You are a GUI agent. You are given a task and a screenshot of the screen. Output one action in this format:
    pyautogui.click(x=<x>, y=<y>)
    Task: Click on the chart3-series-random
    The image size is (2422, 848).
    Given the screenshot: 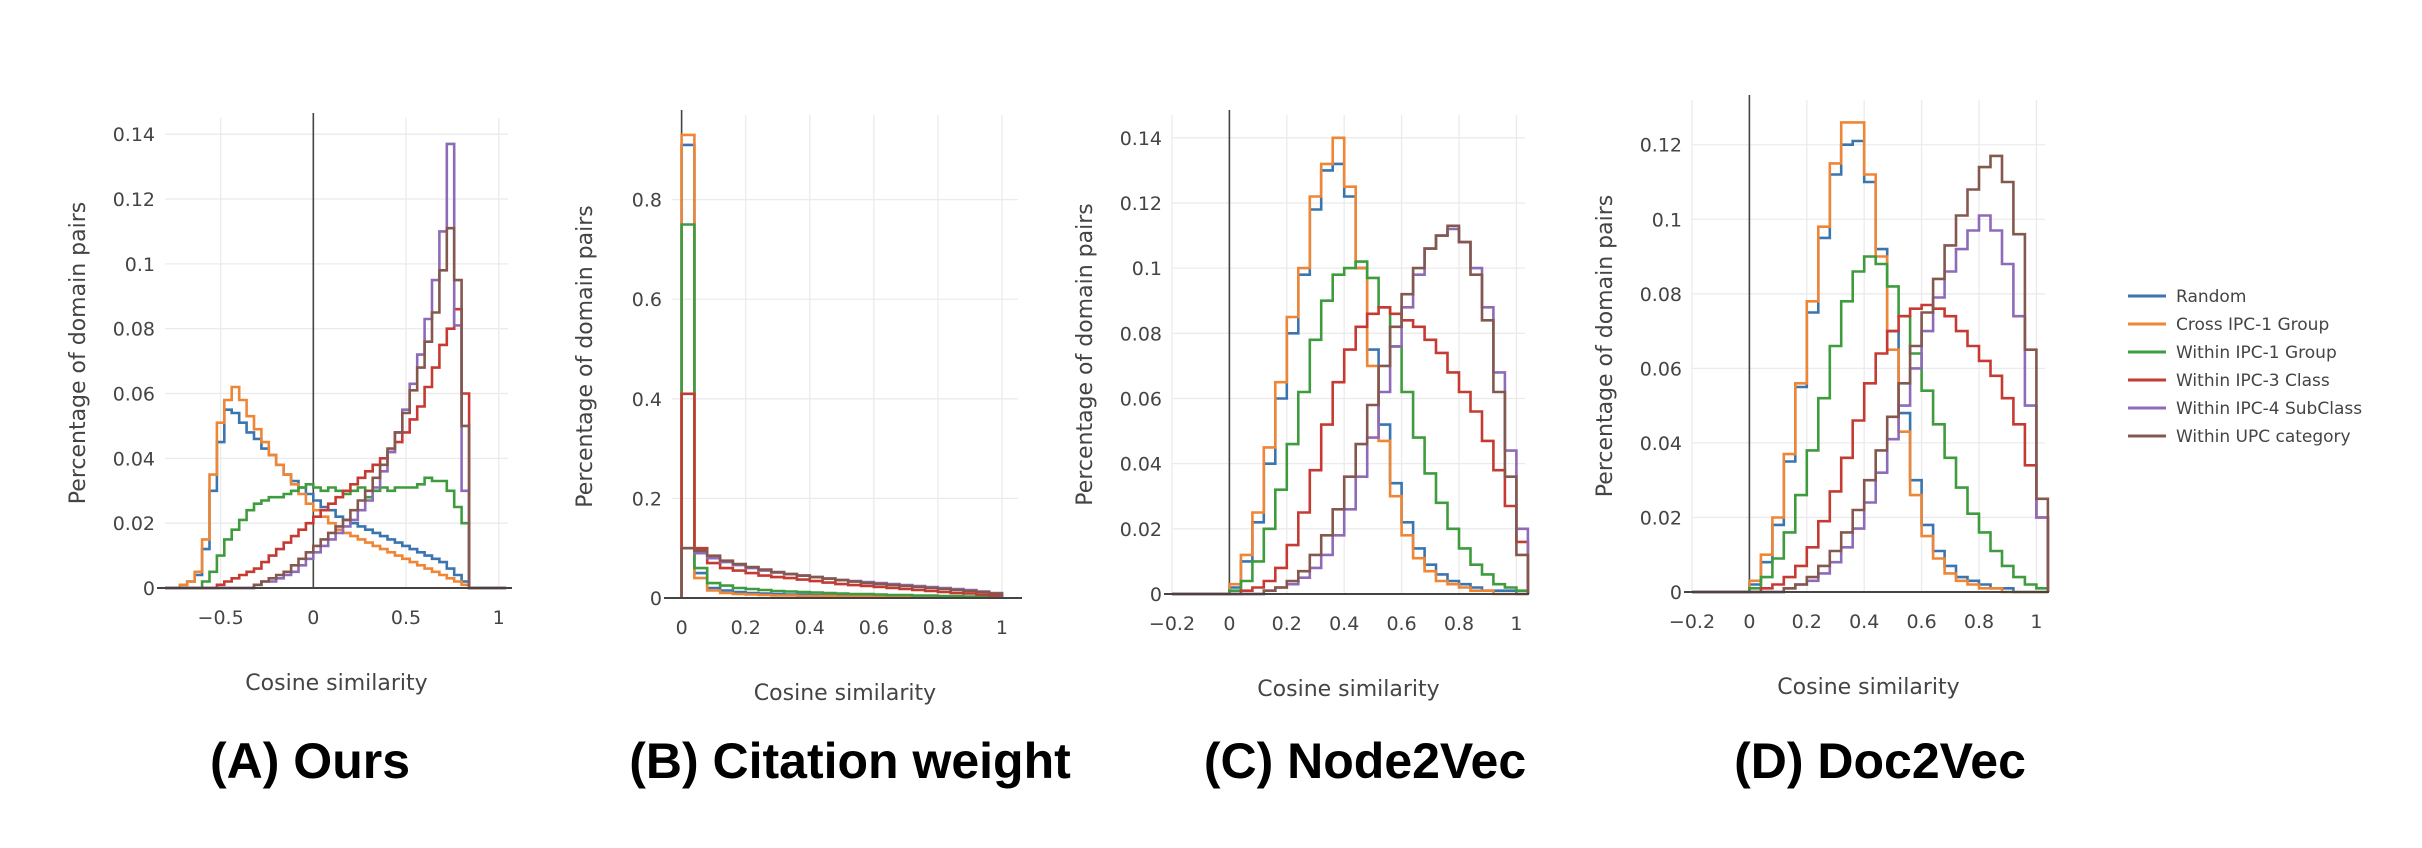 What is the action you would take?
    pyautogui.click(x=1870, y=366)
    